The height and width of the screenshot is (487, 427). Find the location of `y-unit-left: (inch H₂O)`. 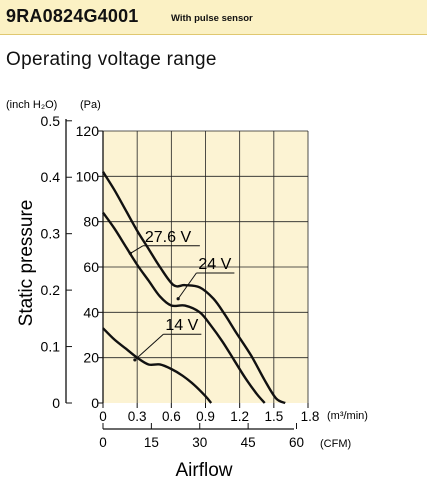

y-unit-left: (inch H₂O) is located at coordinates (31, 105).